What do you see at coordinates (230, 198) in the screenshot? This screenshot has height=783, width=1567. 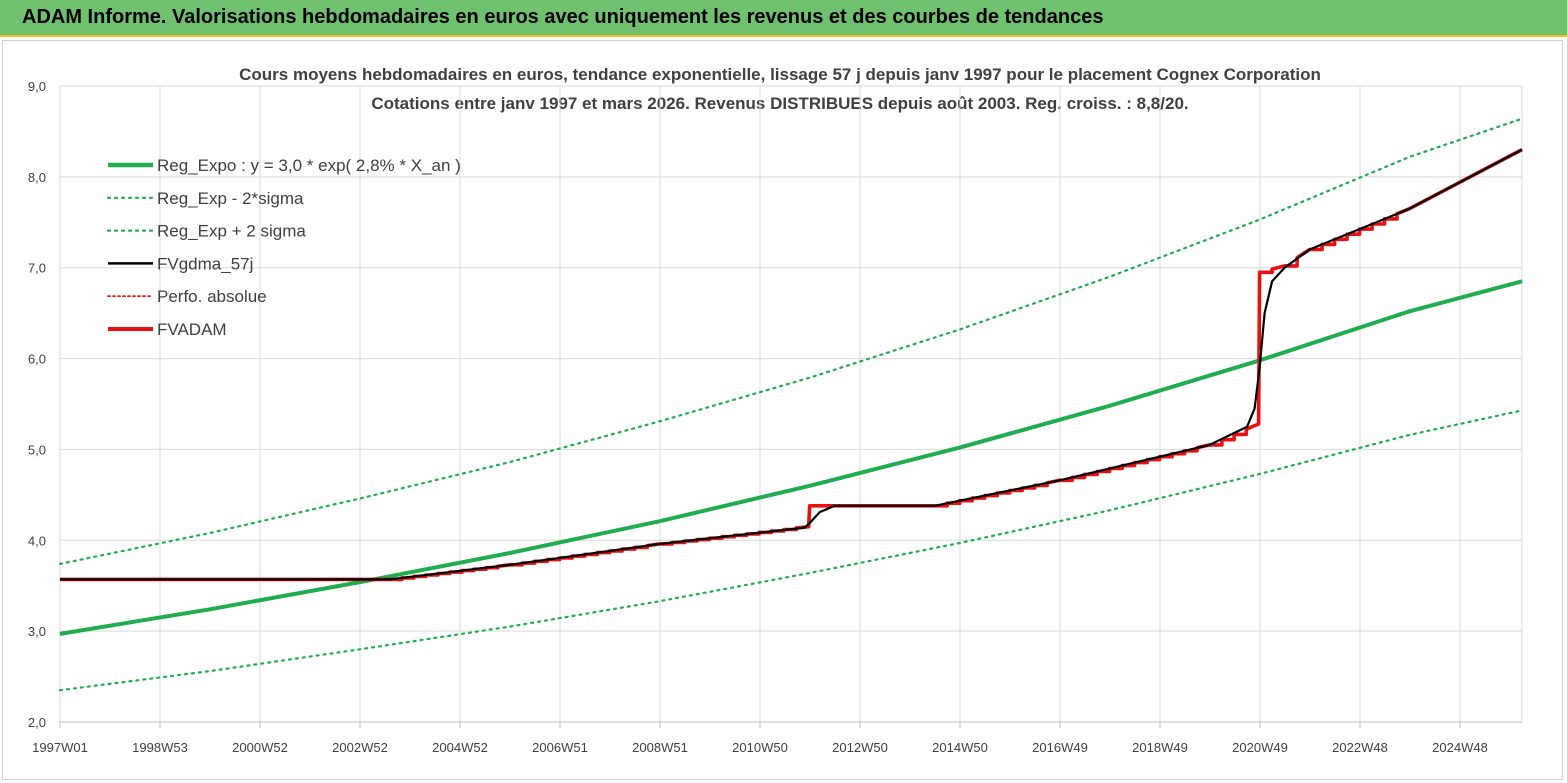 I see `legend-label: Reg_Exp - 2*sigma` at bounding box center [230, 198].